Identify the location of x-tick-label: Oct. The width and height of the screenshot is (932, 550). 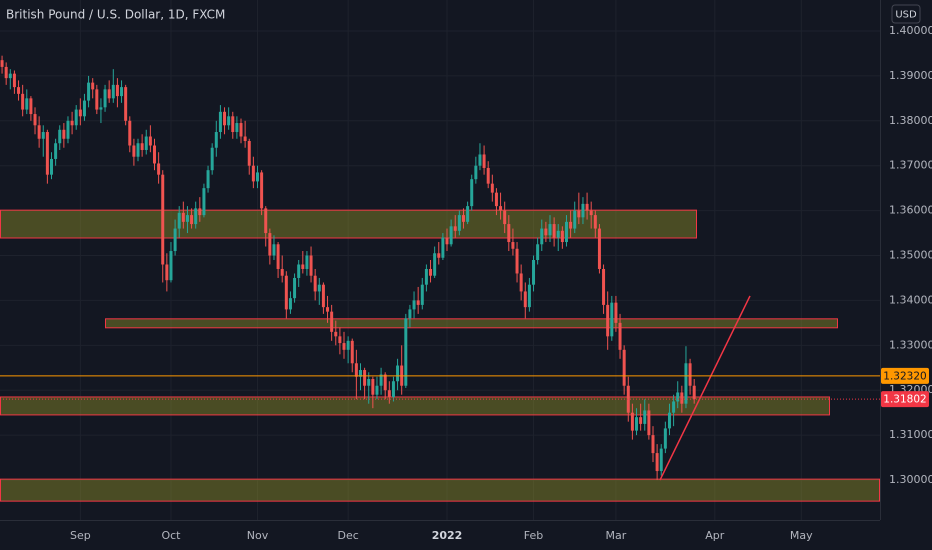
(171, 535).